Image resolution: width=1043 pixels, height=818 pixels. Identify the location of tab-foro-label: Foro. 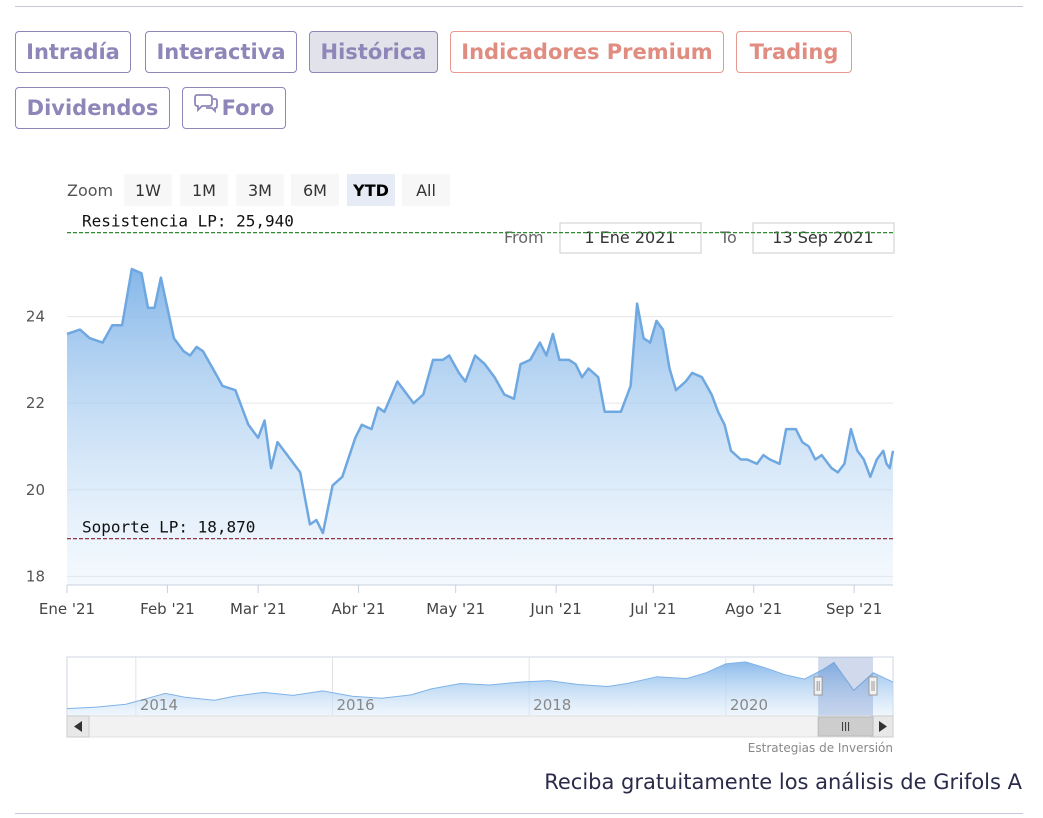
(248, 108).